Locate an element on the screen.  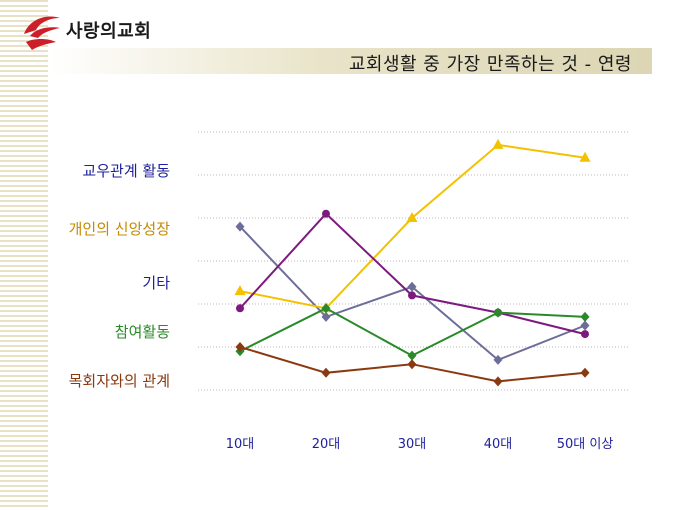
y-axis-label: 교우관계 활동 is located at coordinates (126, 171).